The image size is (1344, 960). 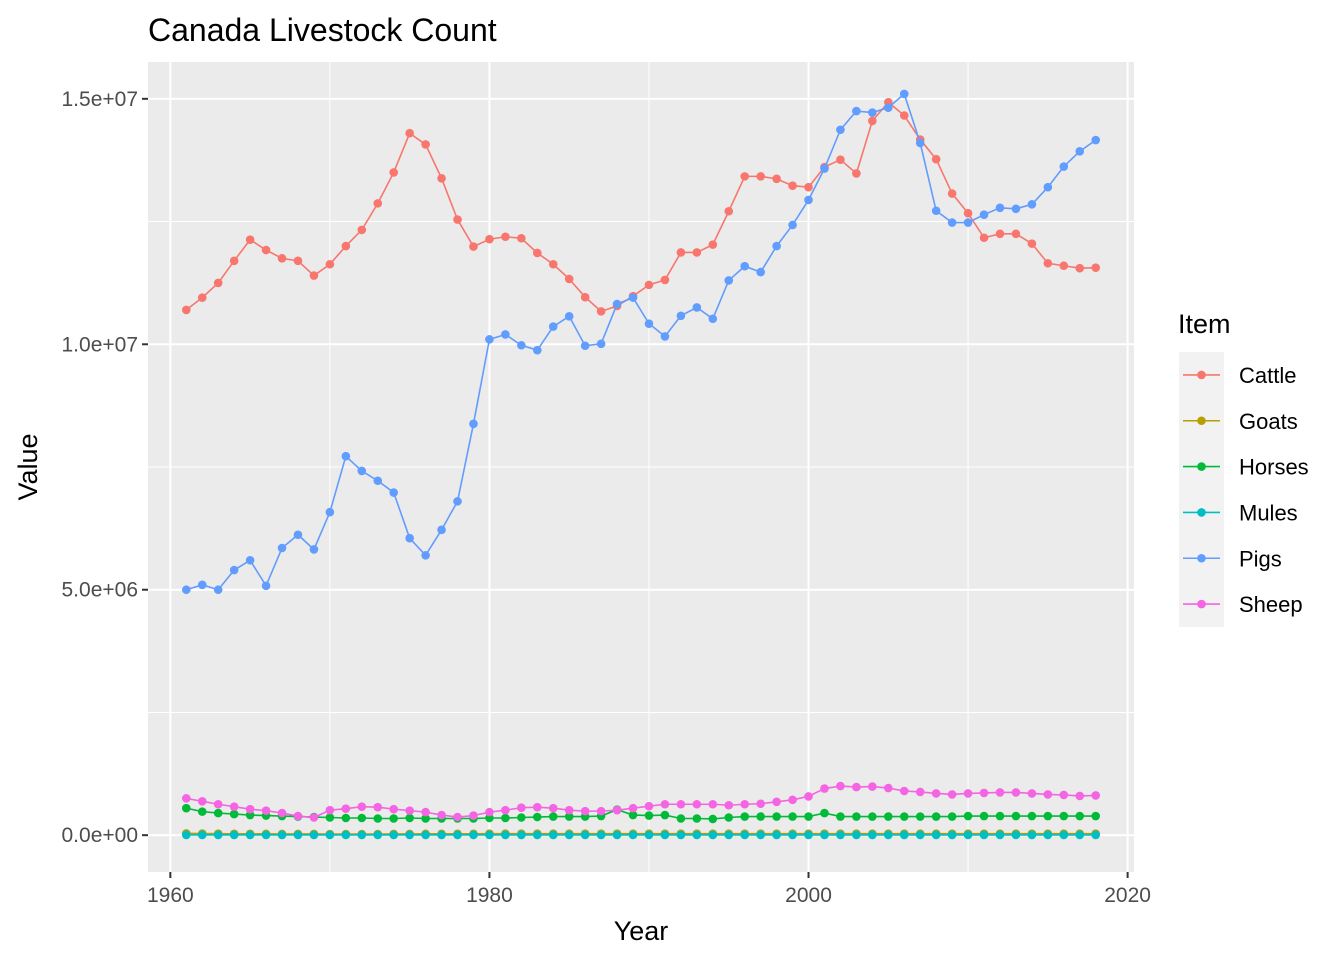 What do you see at coordinates (489, 895) in the screenshot?
I see `x-tick-label: 1980` at bounding box center [489, 895].